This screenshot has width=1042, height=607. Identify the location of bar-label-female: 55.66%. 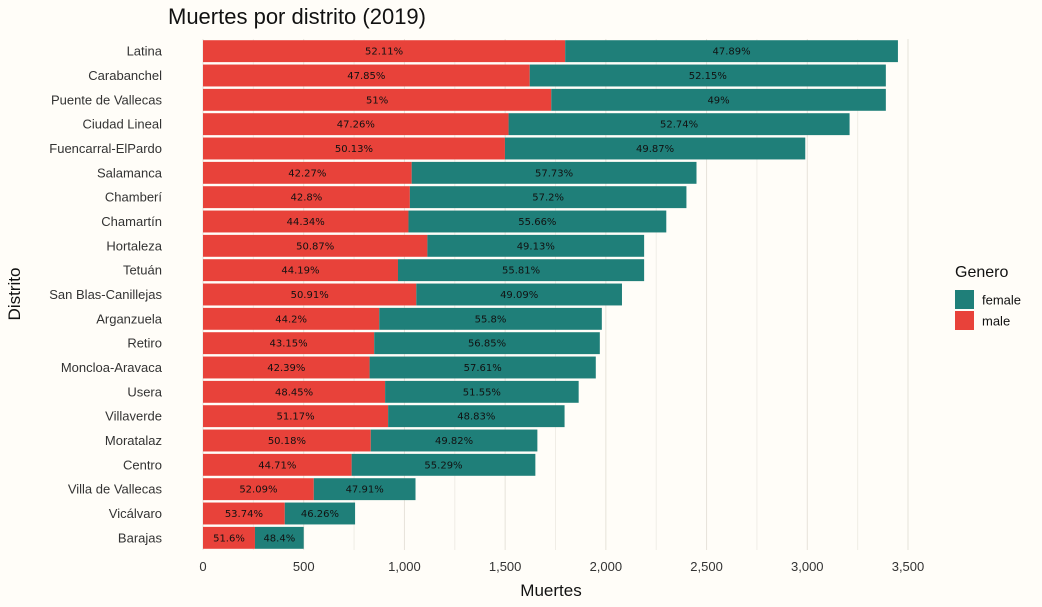
(537, 222).